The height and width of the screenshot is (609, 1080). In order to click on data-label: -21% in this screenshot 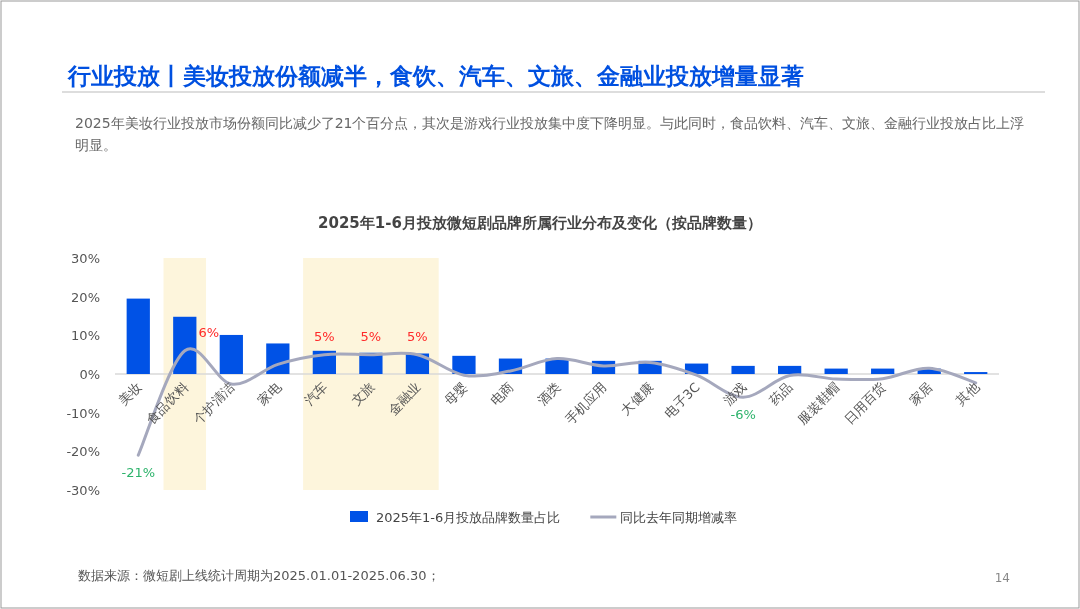, I will do `click(138, 473)`.